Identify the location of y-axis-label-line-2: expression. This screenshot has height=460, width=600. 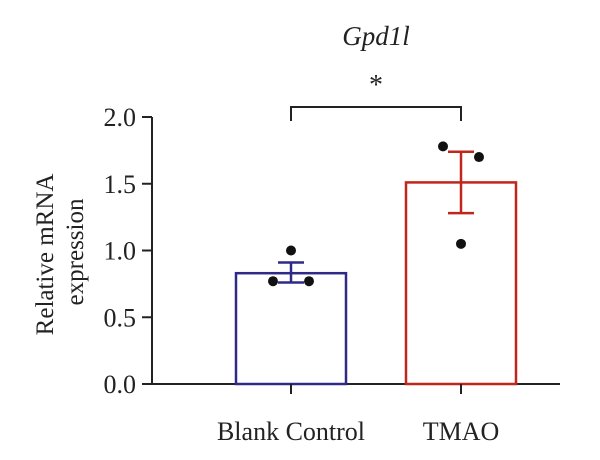
(75, 251).